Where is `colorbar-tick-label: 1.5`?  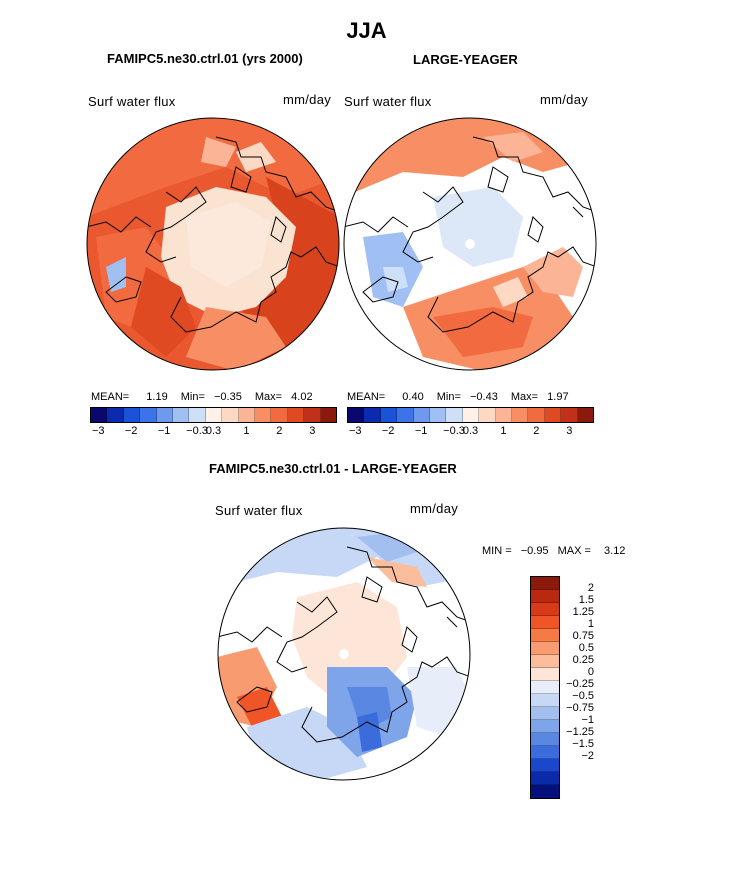
colorbar-tick-label: 1.5 is located at coordinates (586, 600).